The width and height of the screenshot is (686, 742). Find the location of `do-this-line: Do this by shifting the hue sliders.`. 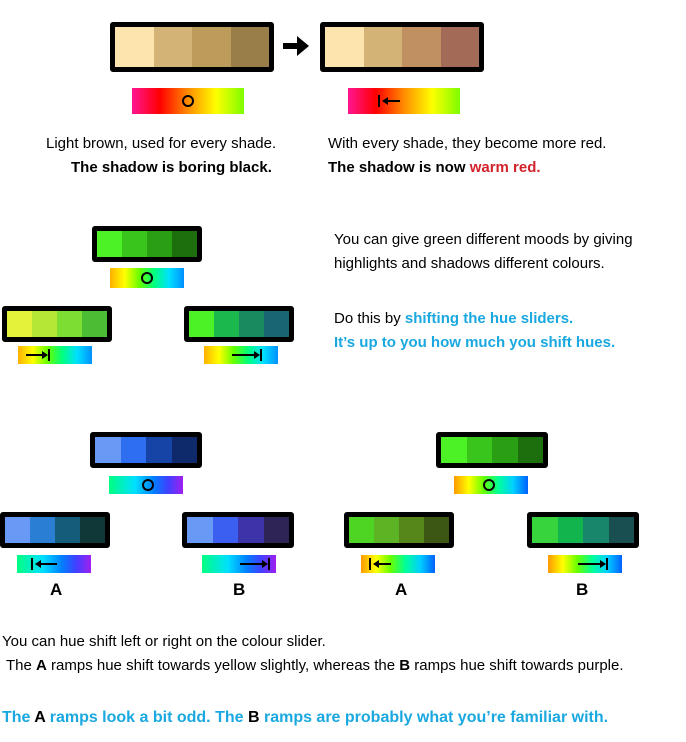

do-this-line: Do this by shifting the hue sliders. is located at coordinates (453, 319).